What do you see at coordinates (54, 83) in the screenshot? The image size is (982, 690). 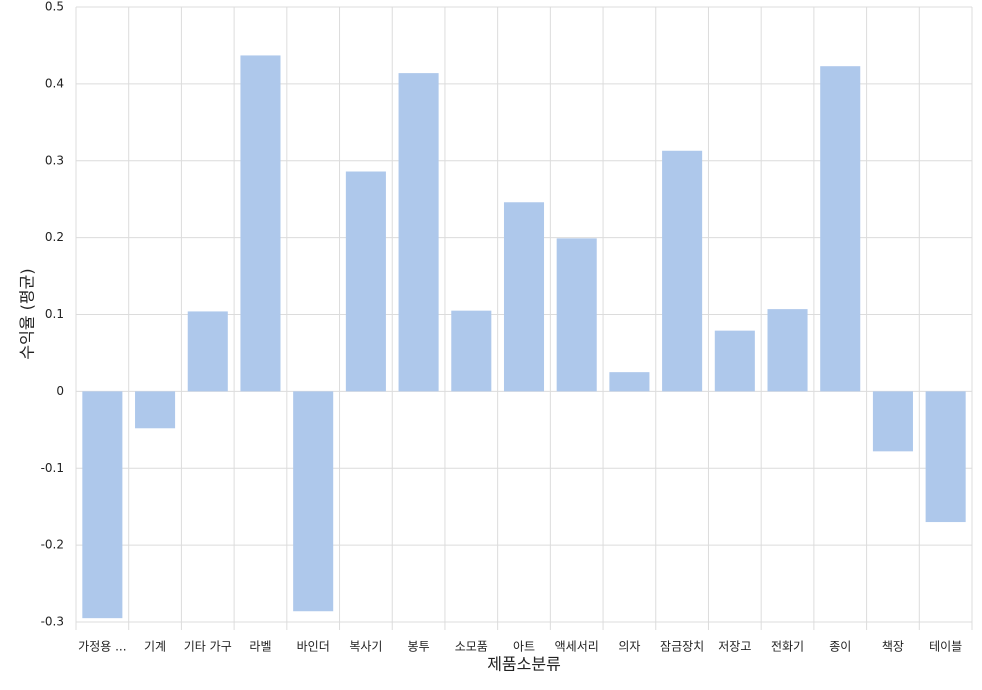 I see `y-tick-label: 0.4` at bounding box center [54, 83].